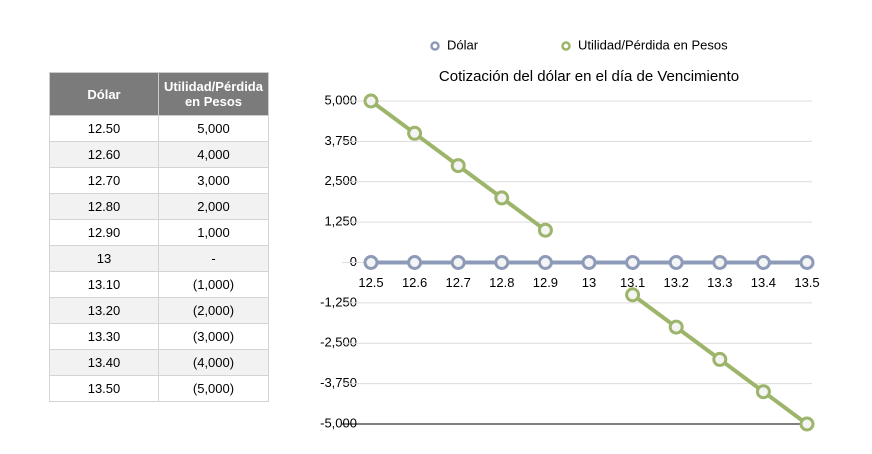 The height and width of the screenshot is (454, 872). I want to click on x-tick-label: 12.5, so click(370, 282).